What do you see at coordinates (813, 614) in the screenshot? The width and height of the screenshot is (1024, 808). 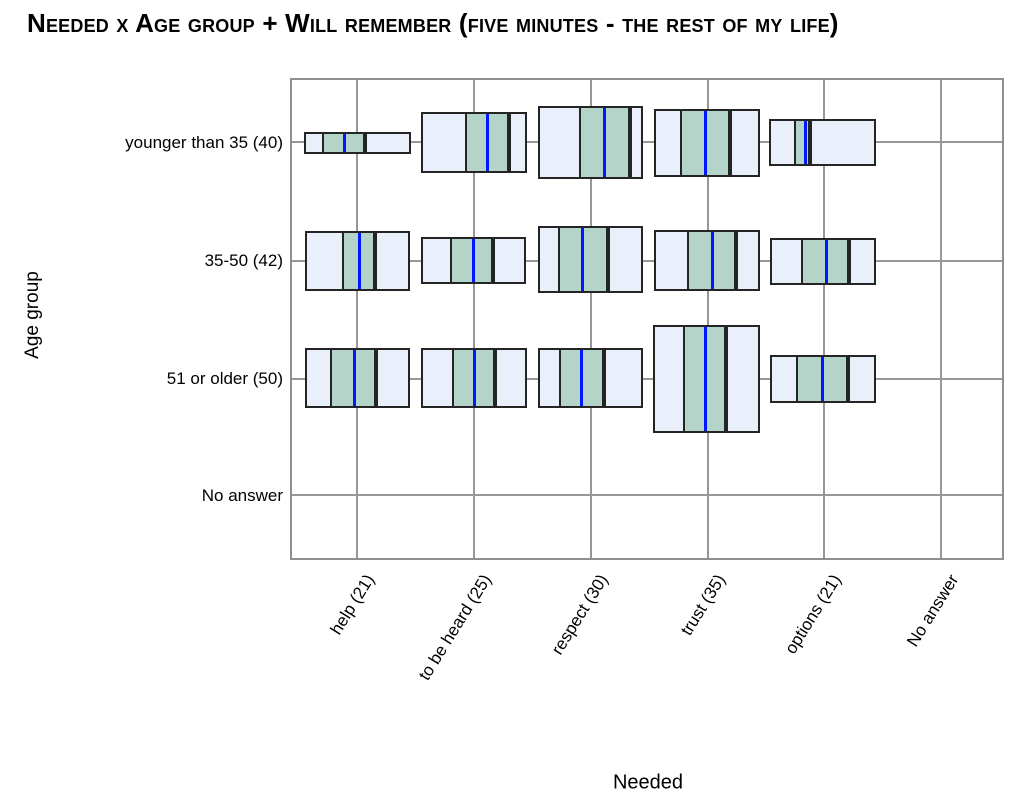 I see `x-tick-label: options (21)` at bounding box center [813, 614].